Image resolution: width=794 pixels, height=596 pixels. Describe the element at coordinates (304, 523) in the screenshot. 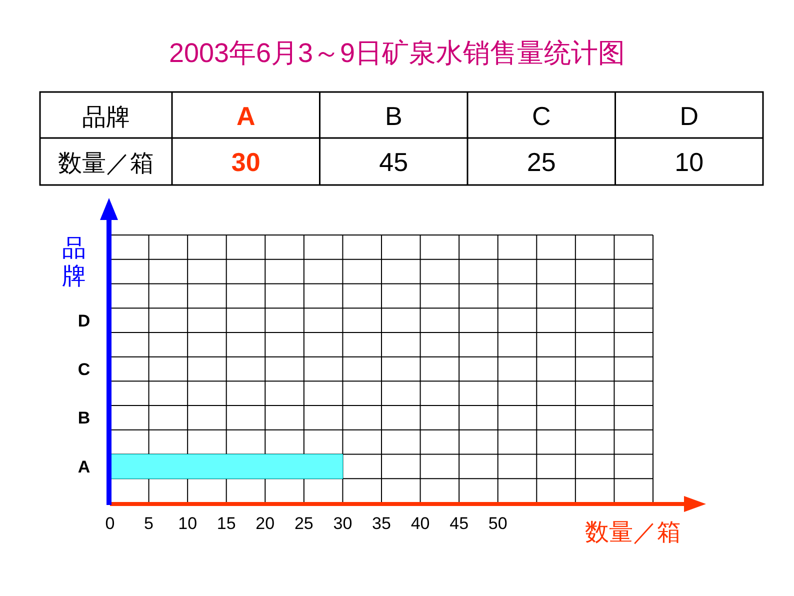

I see `x-tick-label: 25` at that location.